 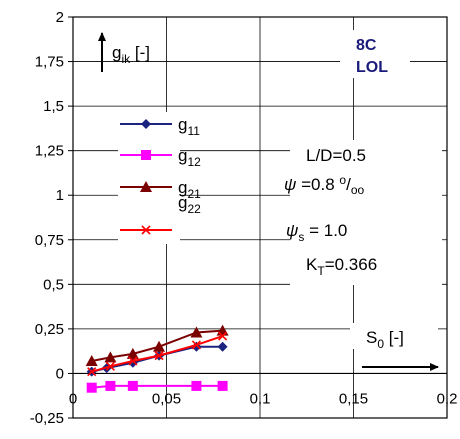 I want to click on x-axis-label-main: S, so click(x=371, y=337).